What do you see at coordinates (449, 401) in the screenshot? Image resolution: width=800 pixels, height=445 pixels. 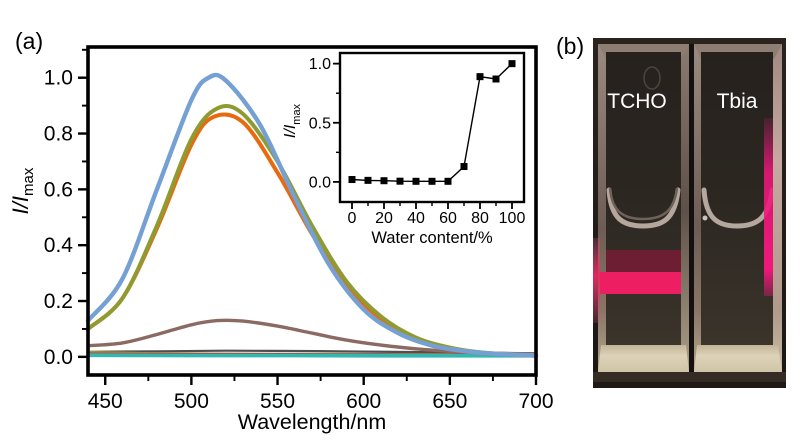 I see `x-tick-label: 650` at bounding box center [449, 401].